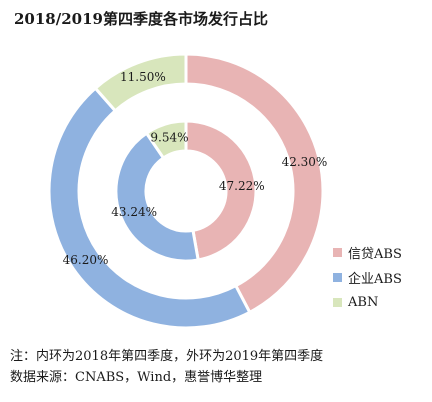  What do you see at coordinates (375, 279) in the screenshot?
I see `legend-label: 企业ABS` at bounding box center [375, 279].